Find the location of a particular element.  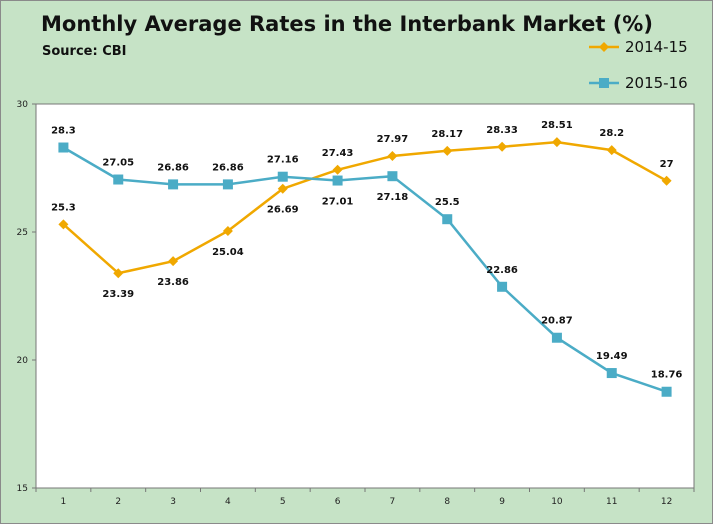

x-tick-label: 11 is located at coordinates (611, 502).